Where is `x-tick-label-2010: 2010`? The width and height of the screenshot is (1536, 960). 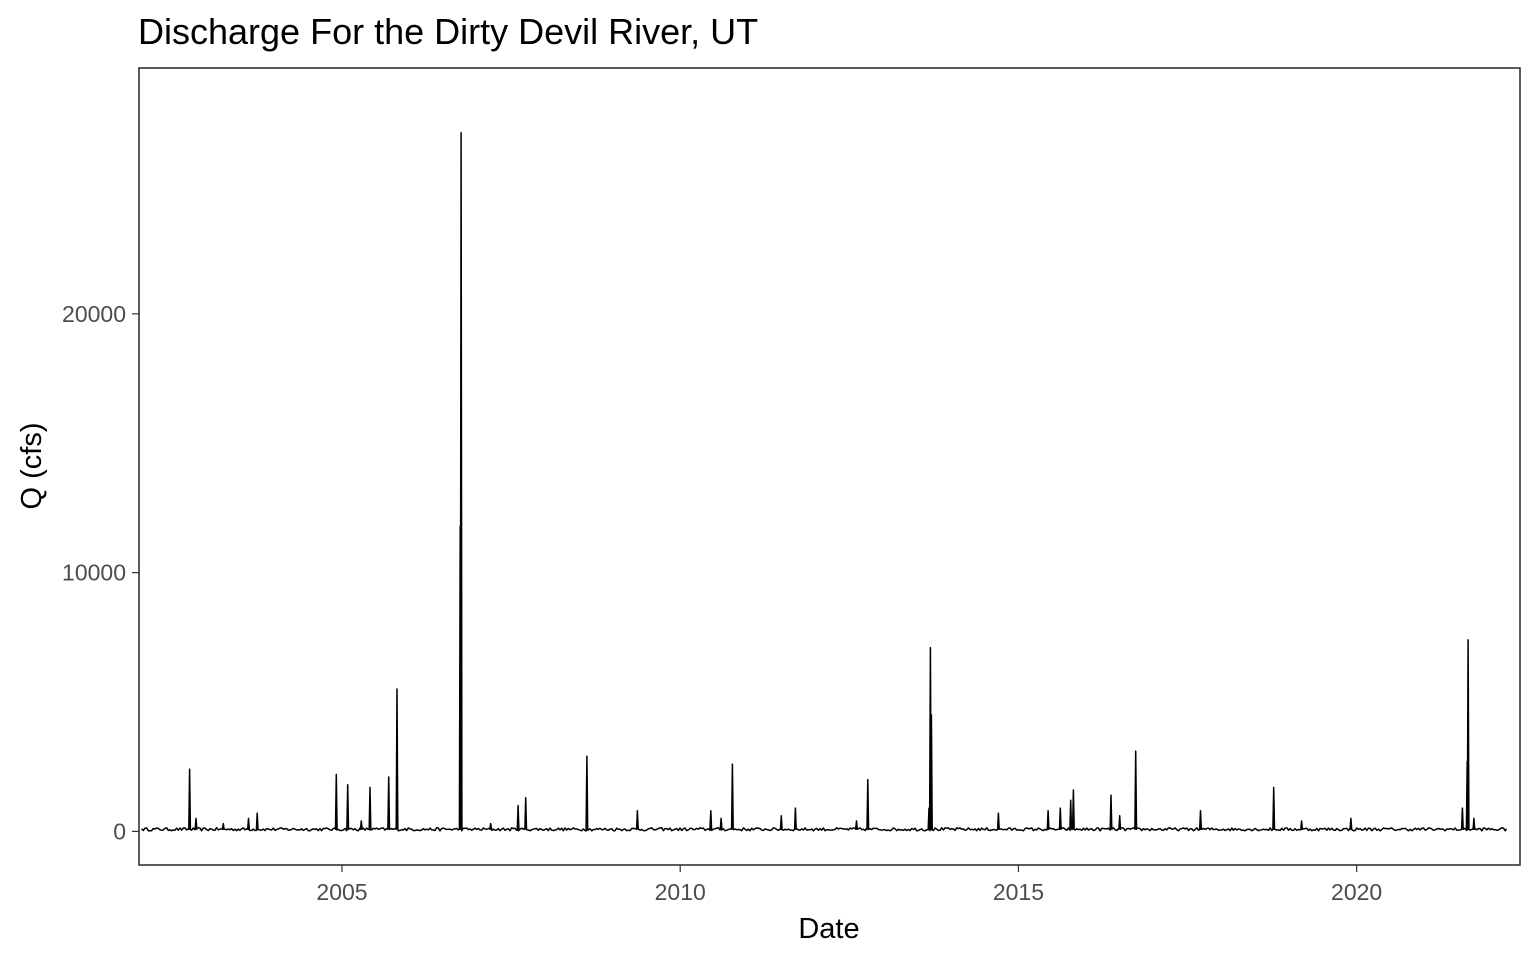
x-tick-label-2010: 2010 is located at coordinates (680, 892).